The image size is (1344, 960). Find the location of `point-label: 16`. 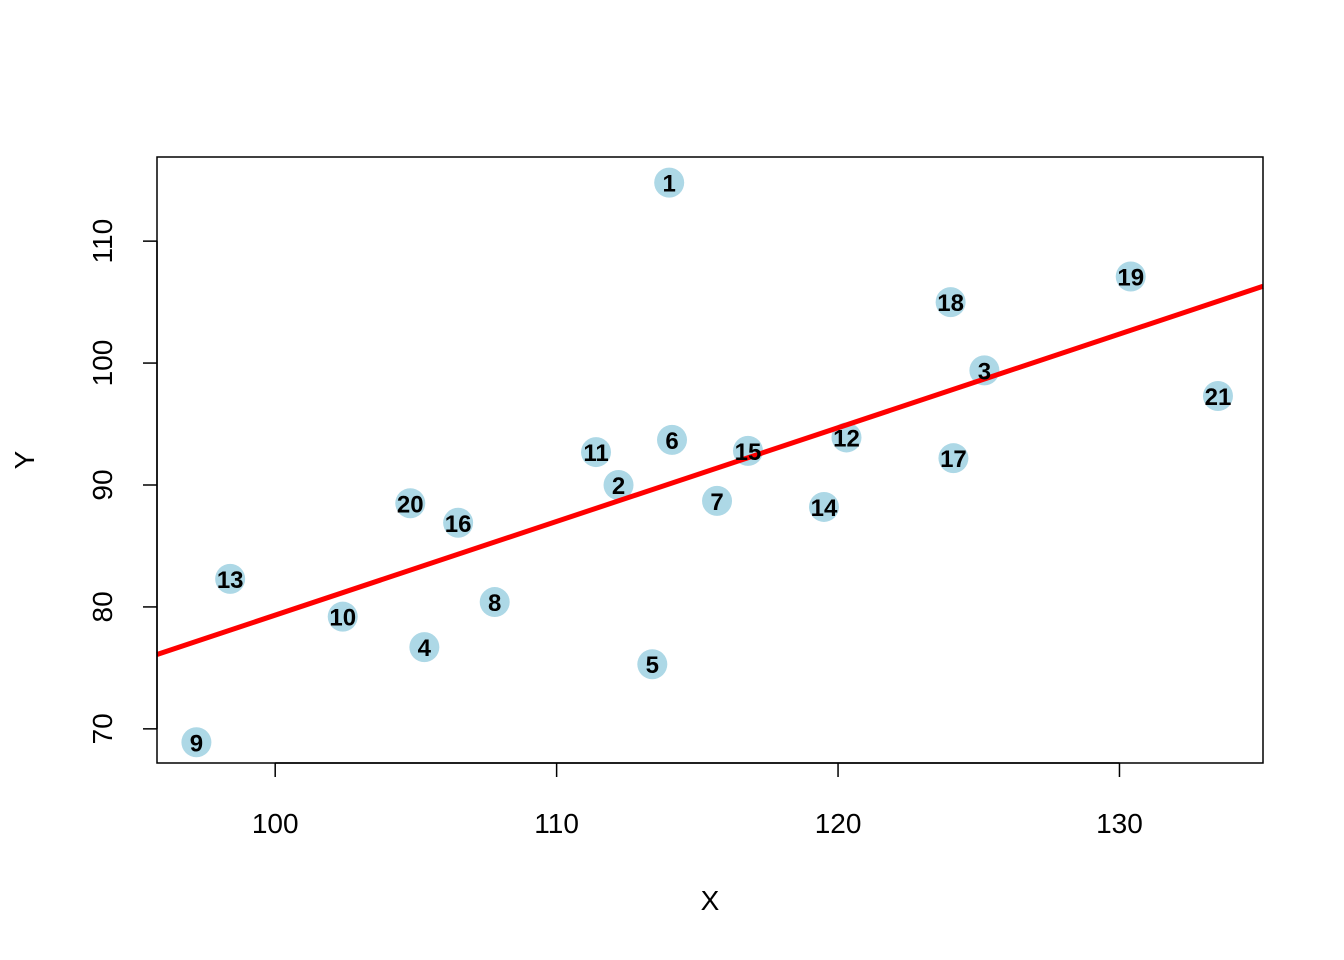

point-label: 16 is located at coordinates (458, 524).